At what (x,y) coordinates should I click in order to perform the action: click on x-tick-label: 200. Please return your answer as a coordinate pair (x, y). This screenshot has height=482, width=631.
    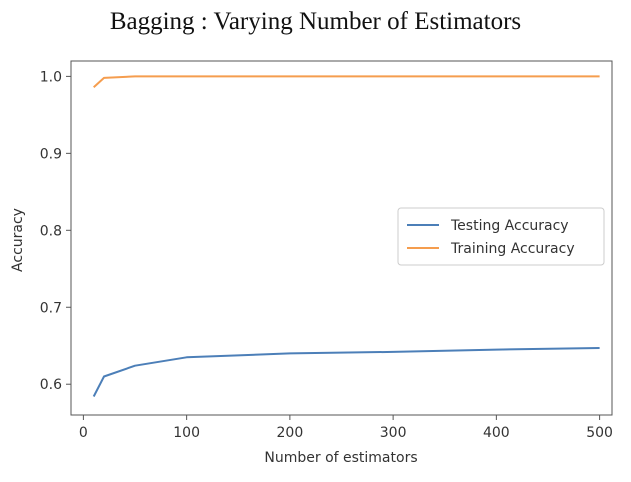
    Looking at the image, I should click on (290, 433).